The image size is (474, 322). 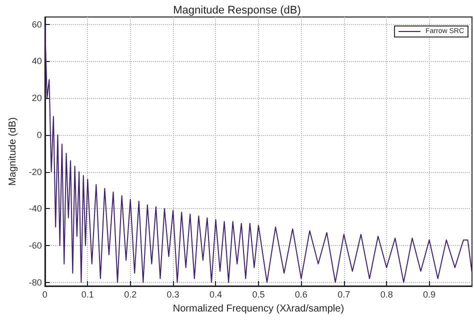 I want to click on y-tick-label: -20, so click(x=35, y=171).